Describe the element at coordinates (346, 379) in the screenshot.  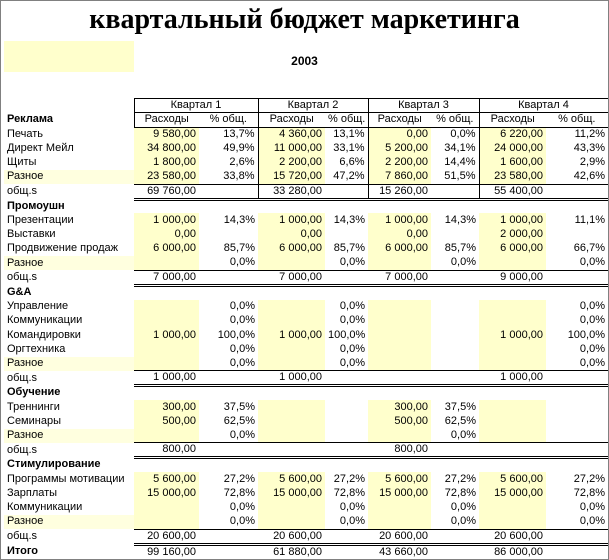
I see `subtotal-q2-pct` at that location.